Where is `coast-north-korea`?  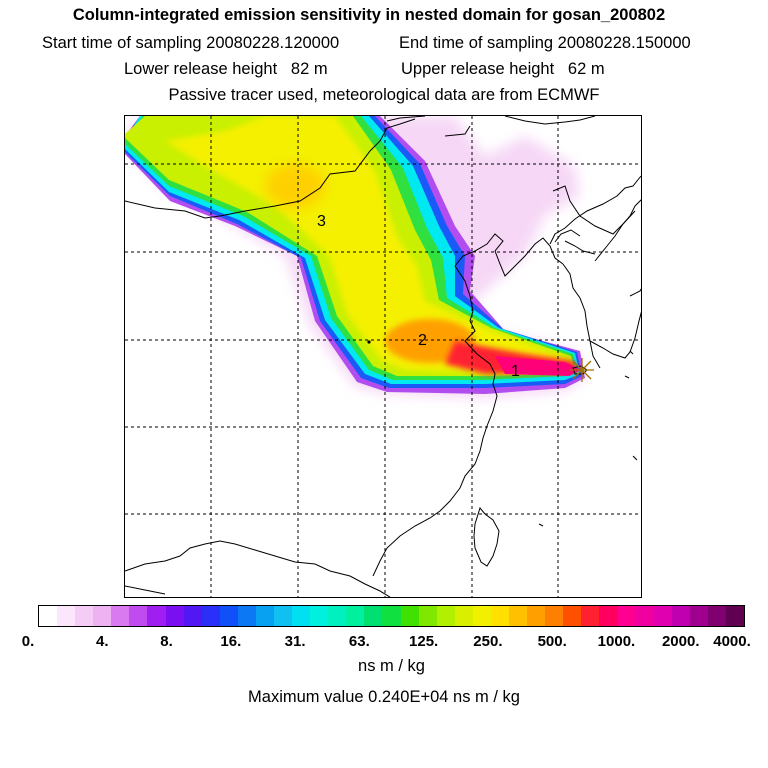
coast-north-korea is located at coordinates (594, 210).